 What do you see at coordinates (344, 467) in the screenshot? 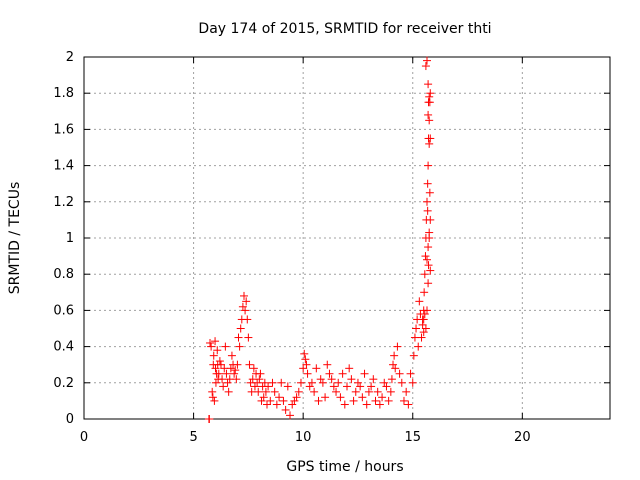
I see `x-axis-label: GPS time / hours` at bounding box center [344, 467].